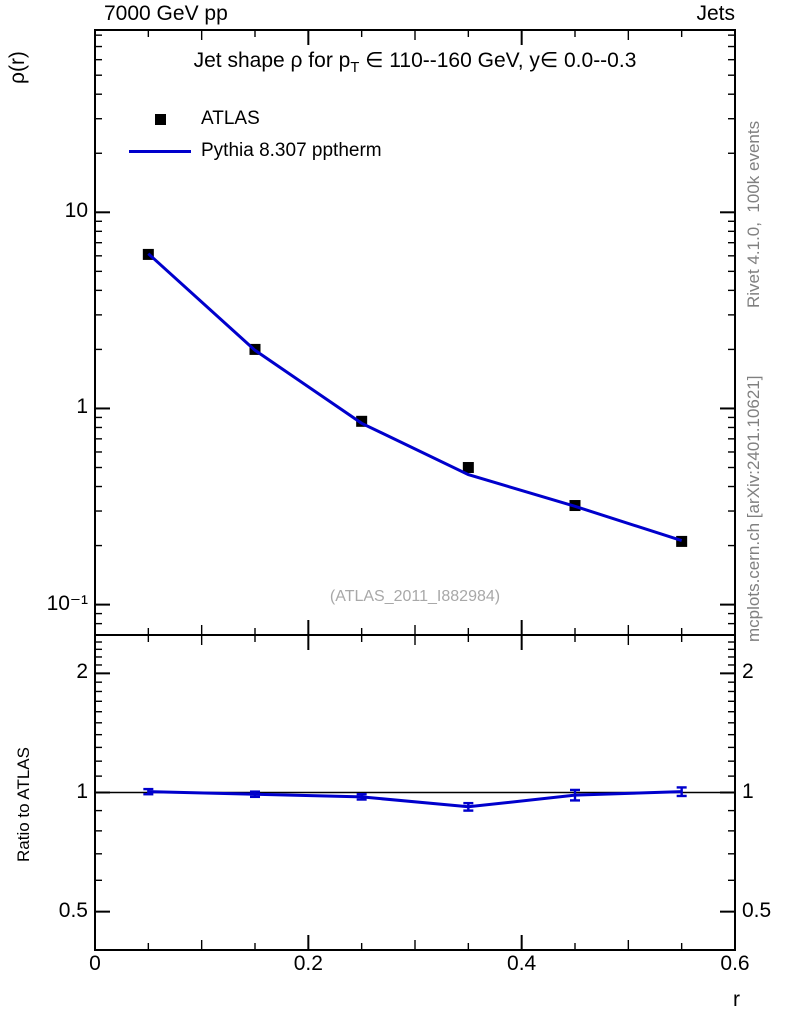  I want to click on plot-title-post: ∈ 110--160 GeV, y∈ 0.0--0.3, so click(498, 60).